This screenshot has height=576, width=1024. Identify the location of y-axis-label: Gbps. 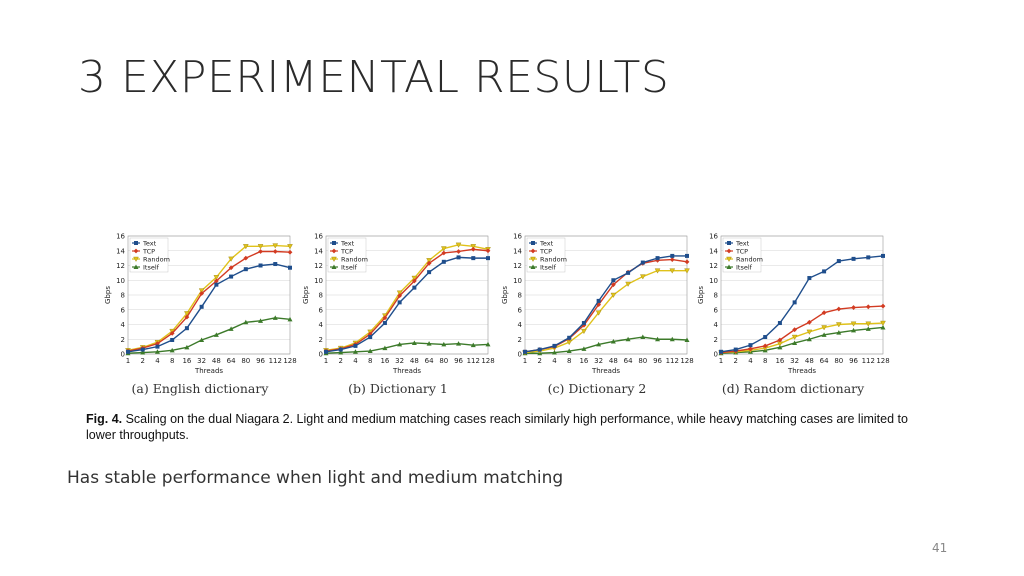
(505, 295).